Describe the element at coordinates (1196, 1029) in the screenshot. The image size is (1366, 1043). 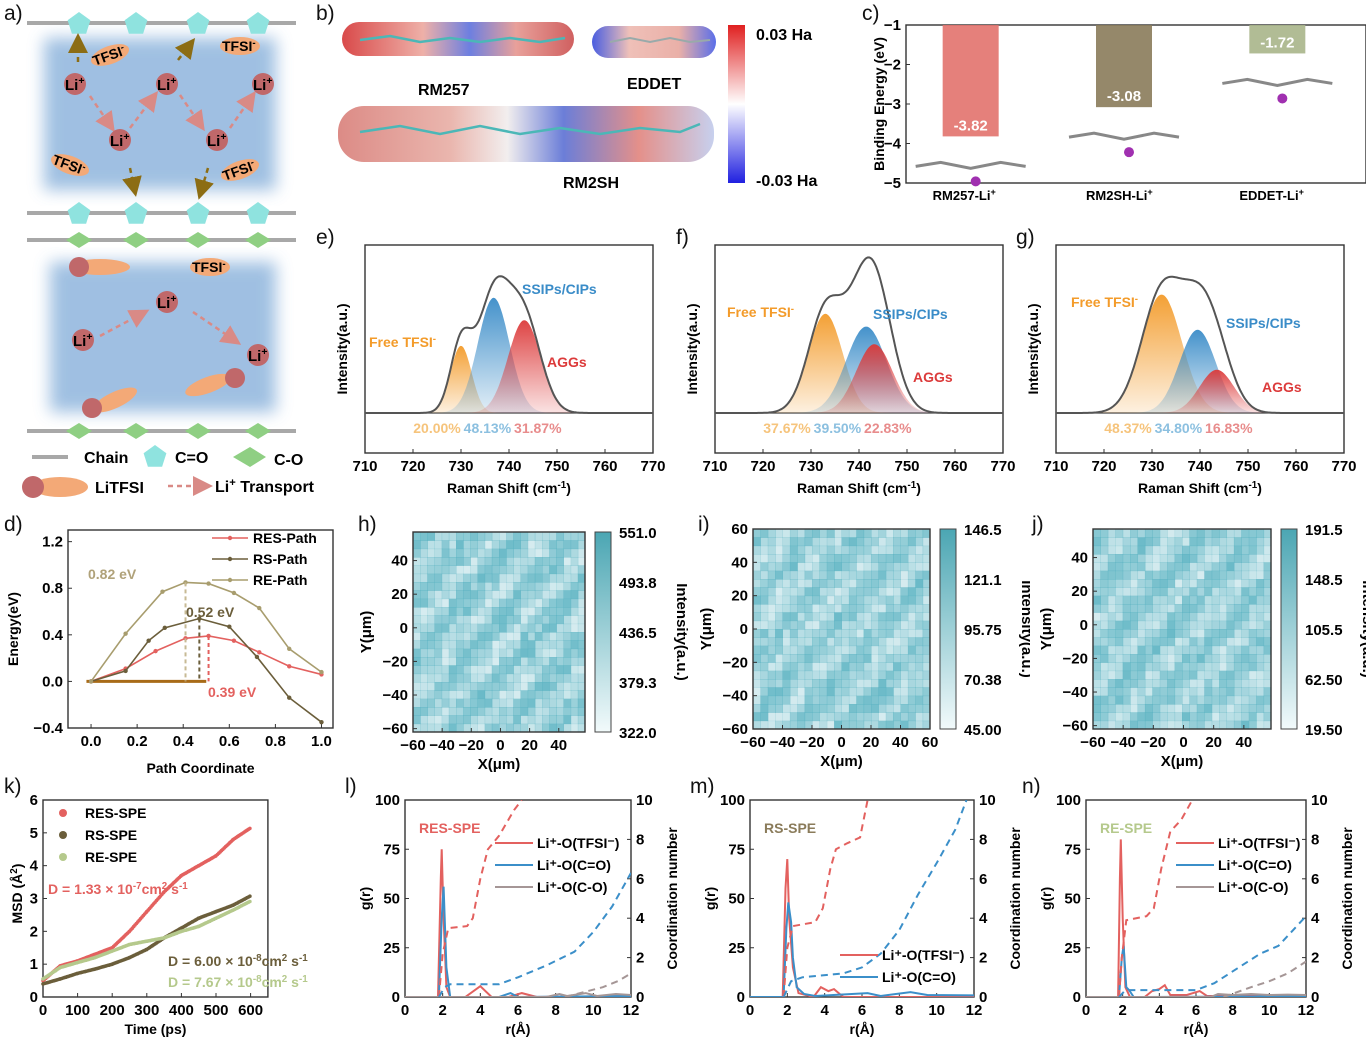
I see `x-axis-label: r(Å)` at that location.